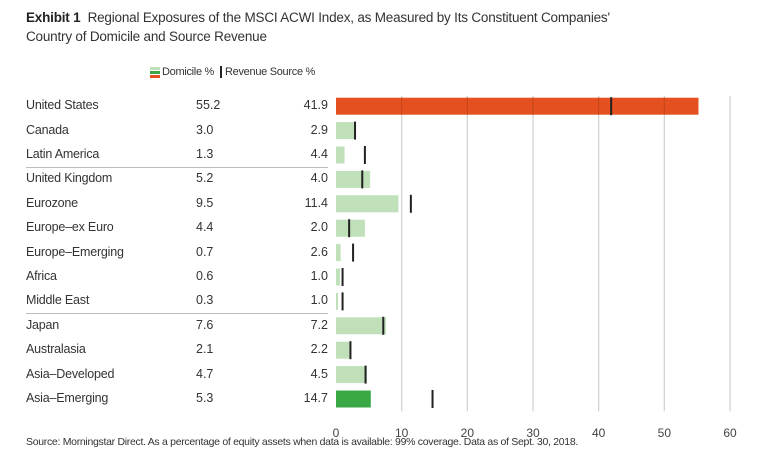 The width and height of the screenshot is (762, 460). What do you see at coordinates (205, 373) in the screenshot?
I see `domicile-value: 4.7` at bounding box center [205, 373].